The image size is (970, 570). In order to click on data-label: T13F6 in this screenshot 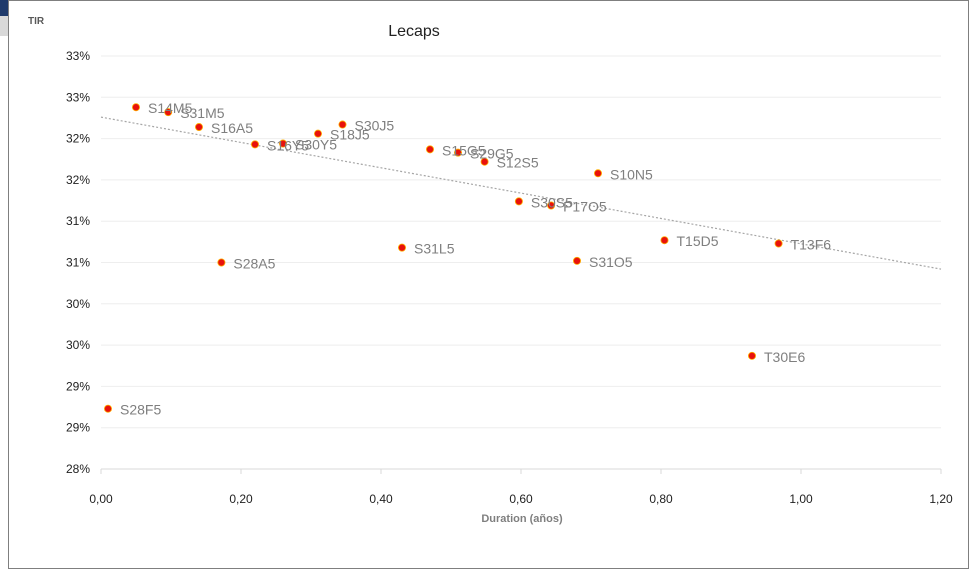, I will do `click(811, 245)`.